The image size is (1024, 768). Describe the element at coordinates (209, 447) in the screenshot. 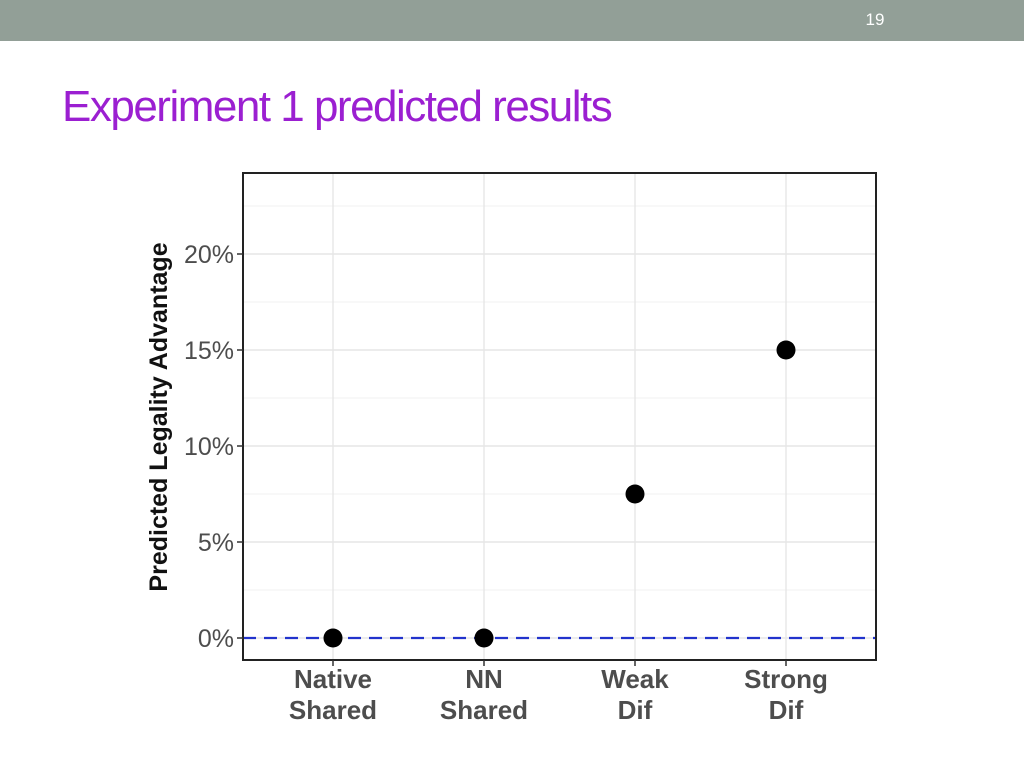

I see `y-tick-label: 10%` at that location.